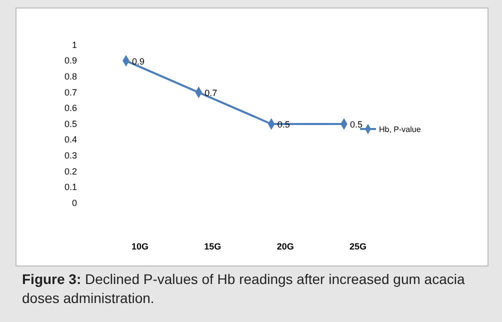  What do you see at coordinates (70, 108) in the screenshot?
I see `y-tick-label: 0.6` at bounding box center [70, 108].